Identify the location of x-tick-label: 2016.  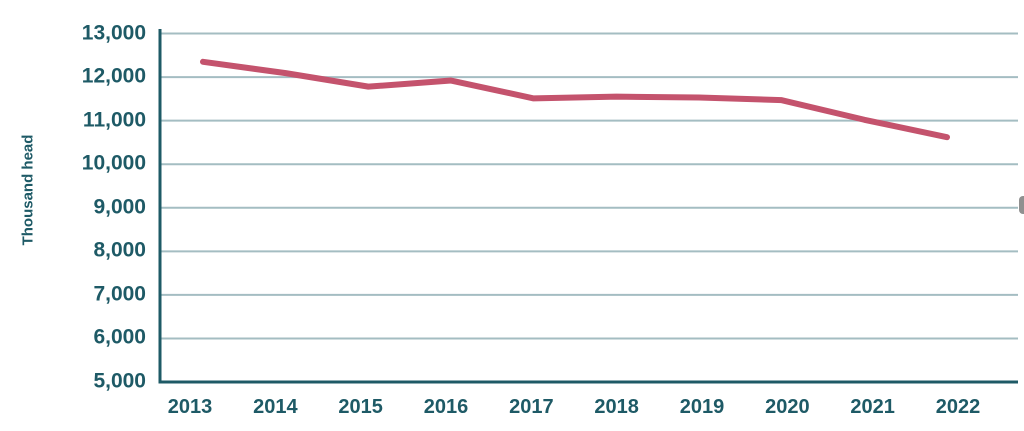
(446, 407).